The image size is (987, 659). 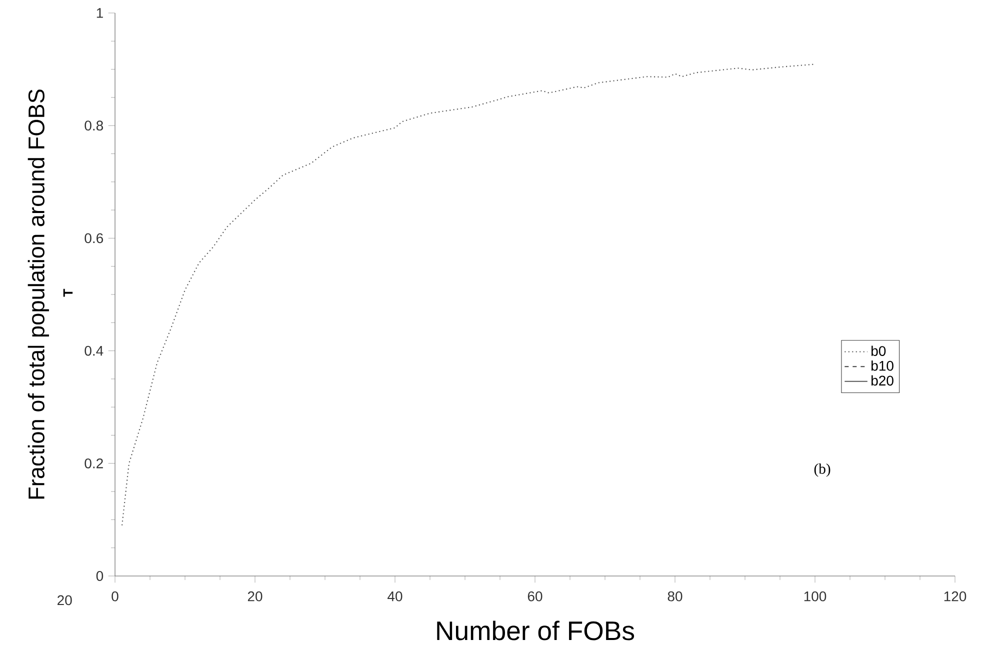 I want to click on x-tick-label: 20, so click(x=255, y=596).